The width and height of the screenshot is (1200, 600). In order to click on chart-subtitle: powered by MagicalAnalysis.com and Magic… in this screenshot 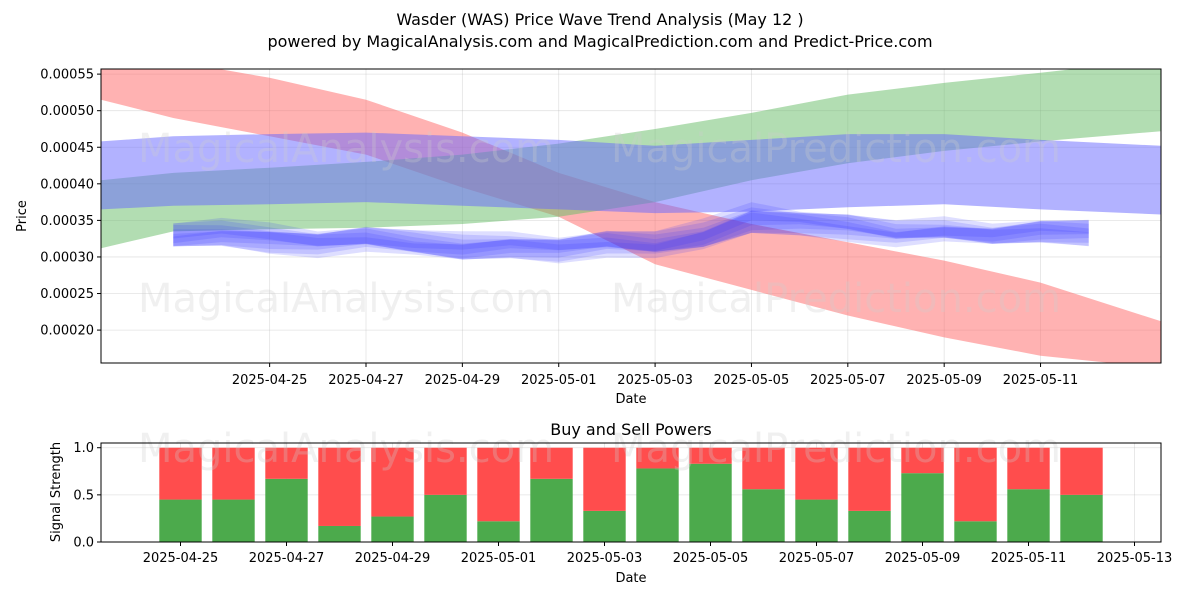, I will do `click(599, 41)`.